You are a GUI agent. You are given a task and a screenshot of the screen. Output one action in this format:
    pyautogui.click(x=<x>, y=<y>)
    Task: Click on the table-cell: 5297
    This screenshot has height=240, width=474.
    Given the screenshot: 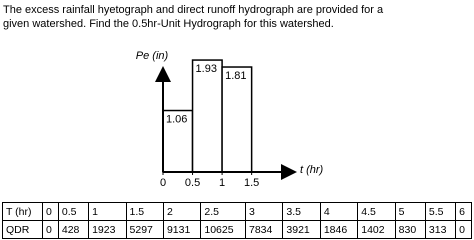 What is the action you would take?
    pyautogui.click(x=144, y=229)
    